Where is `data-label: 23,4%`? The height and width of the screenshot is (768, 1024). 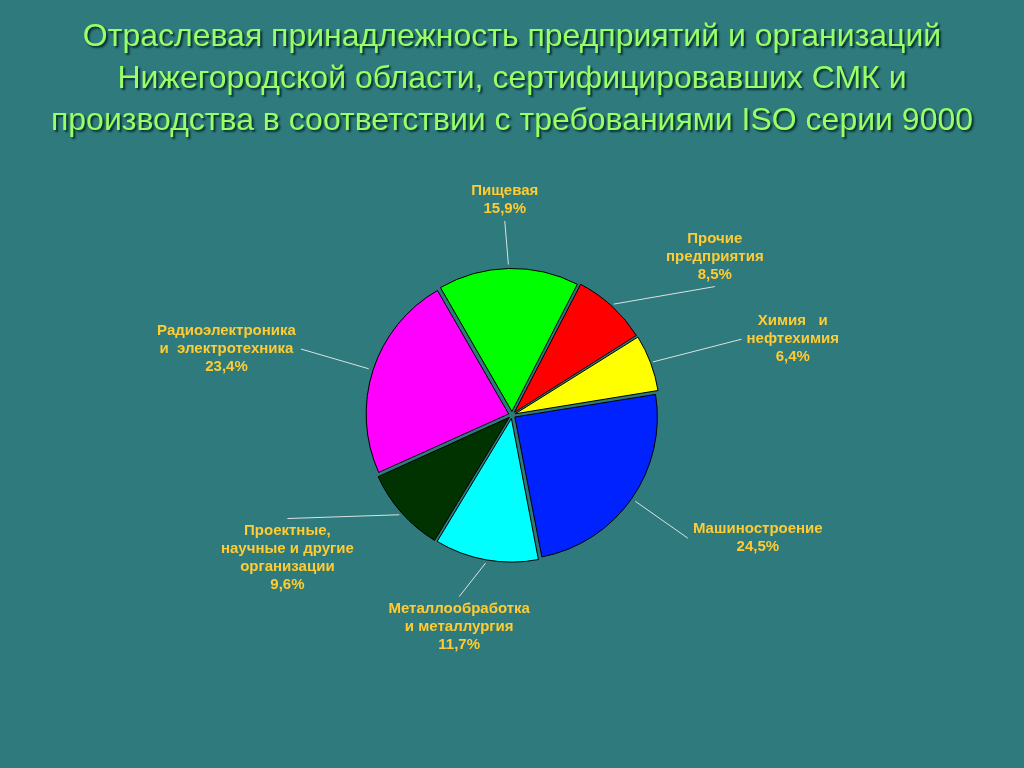
data-label: 23,4% is located at coordinates (226, 366).